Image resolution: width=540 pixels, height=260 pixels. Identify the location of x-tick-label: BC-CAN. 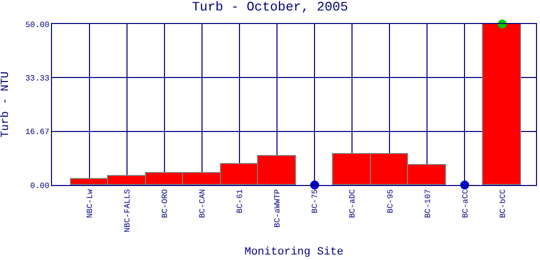
(203, 203).